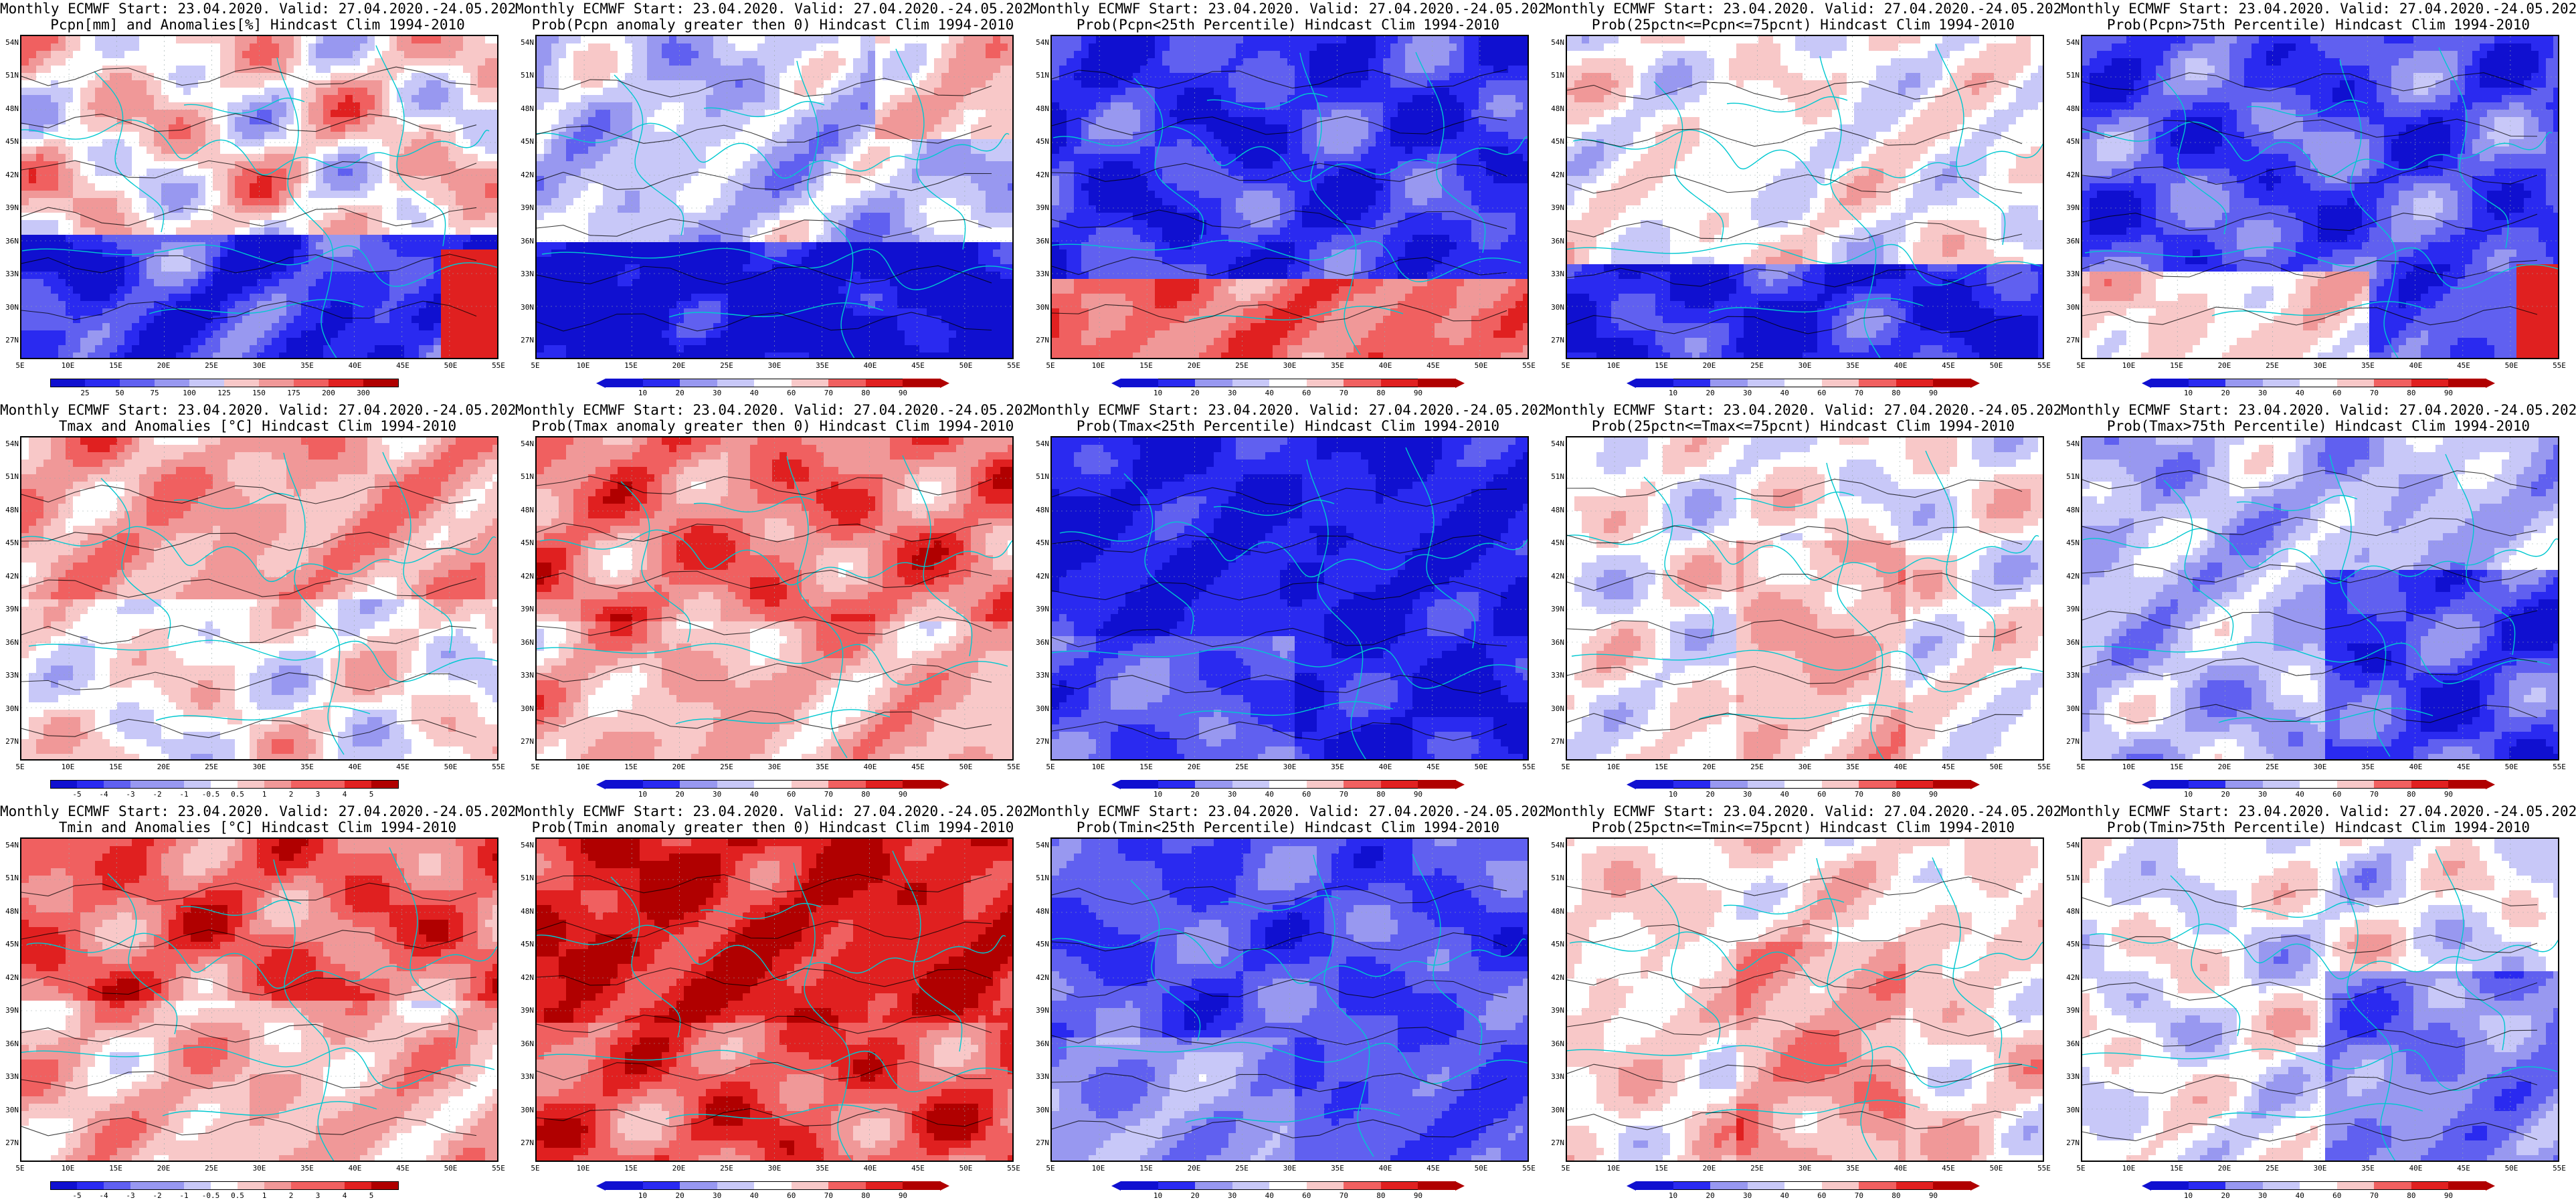 The image size is (2576, 1204). Describe the element at coordinates (774, 1169) in the screenshot. I see `lon-tick-label: 30E` at that location.